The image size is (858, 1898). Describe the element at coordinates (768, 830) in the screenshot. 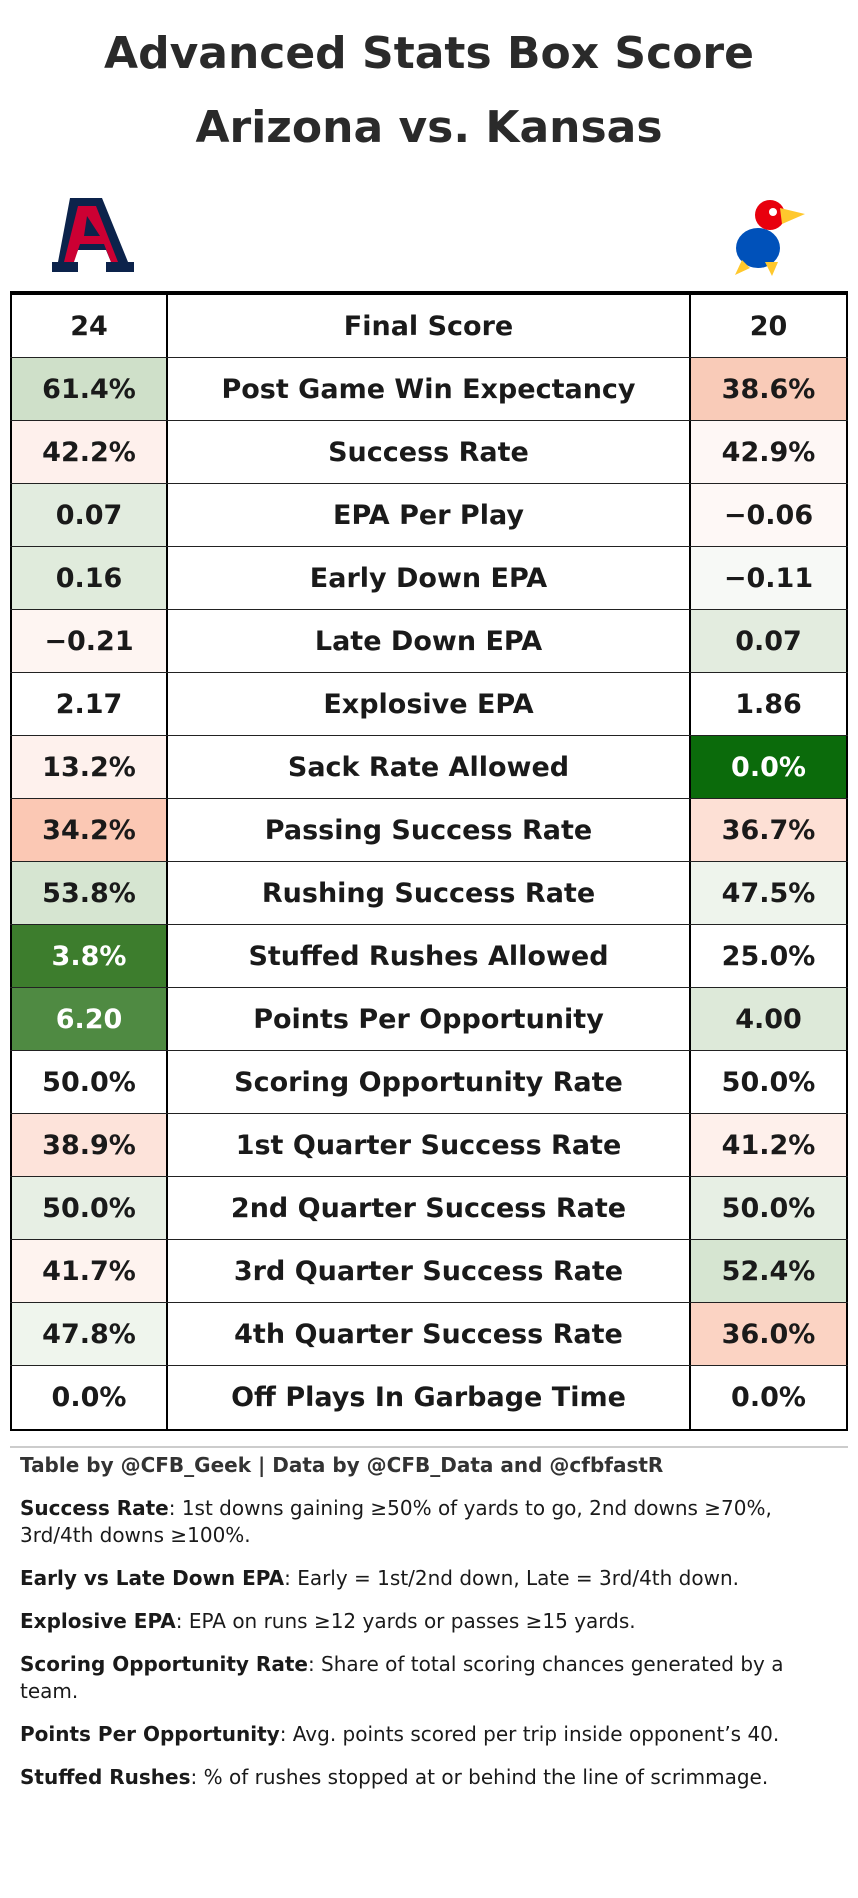

I see `right-value: 36.7%` at that location.